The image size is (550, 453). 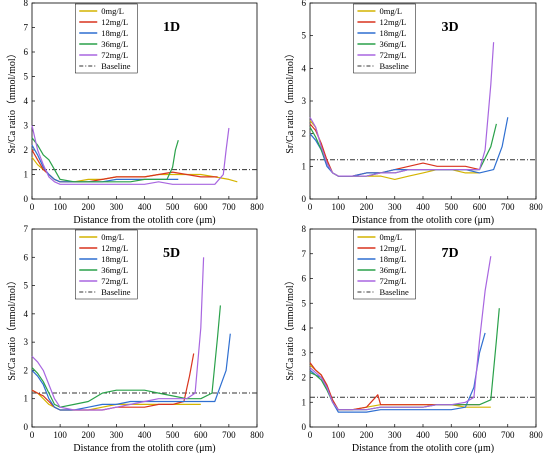 I want to click on panel-label: 3D, so click(x=450, y=27).